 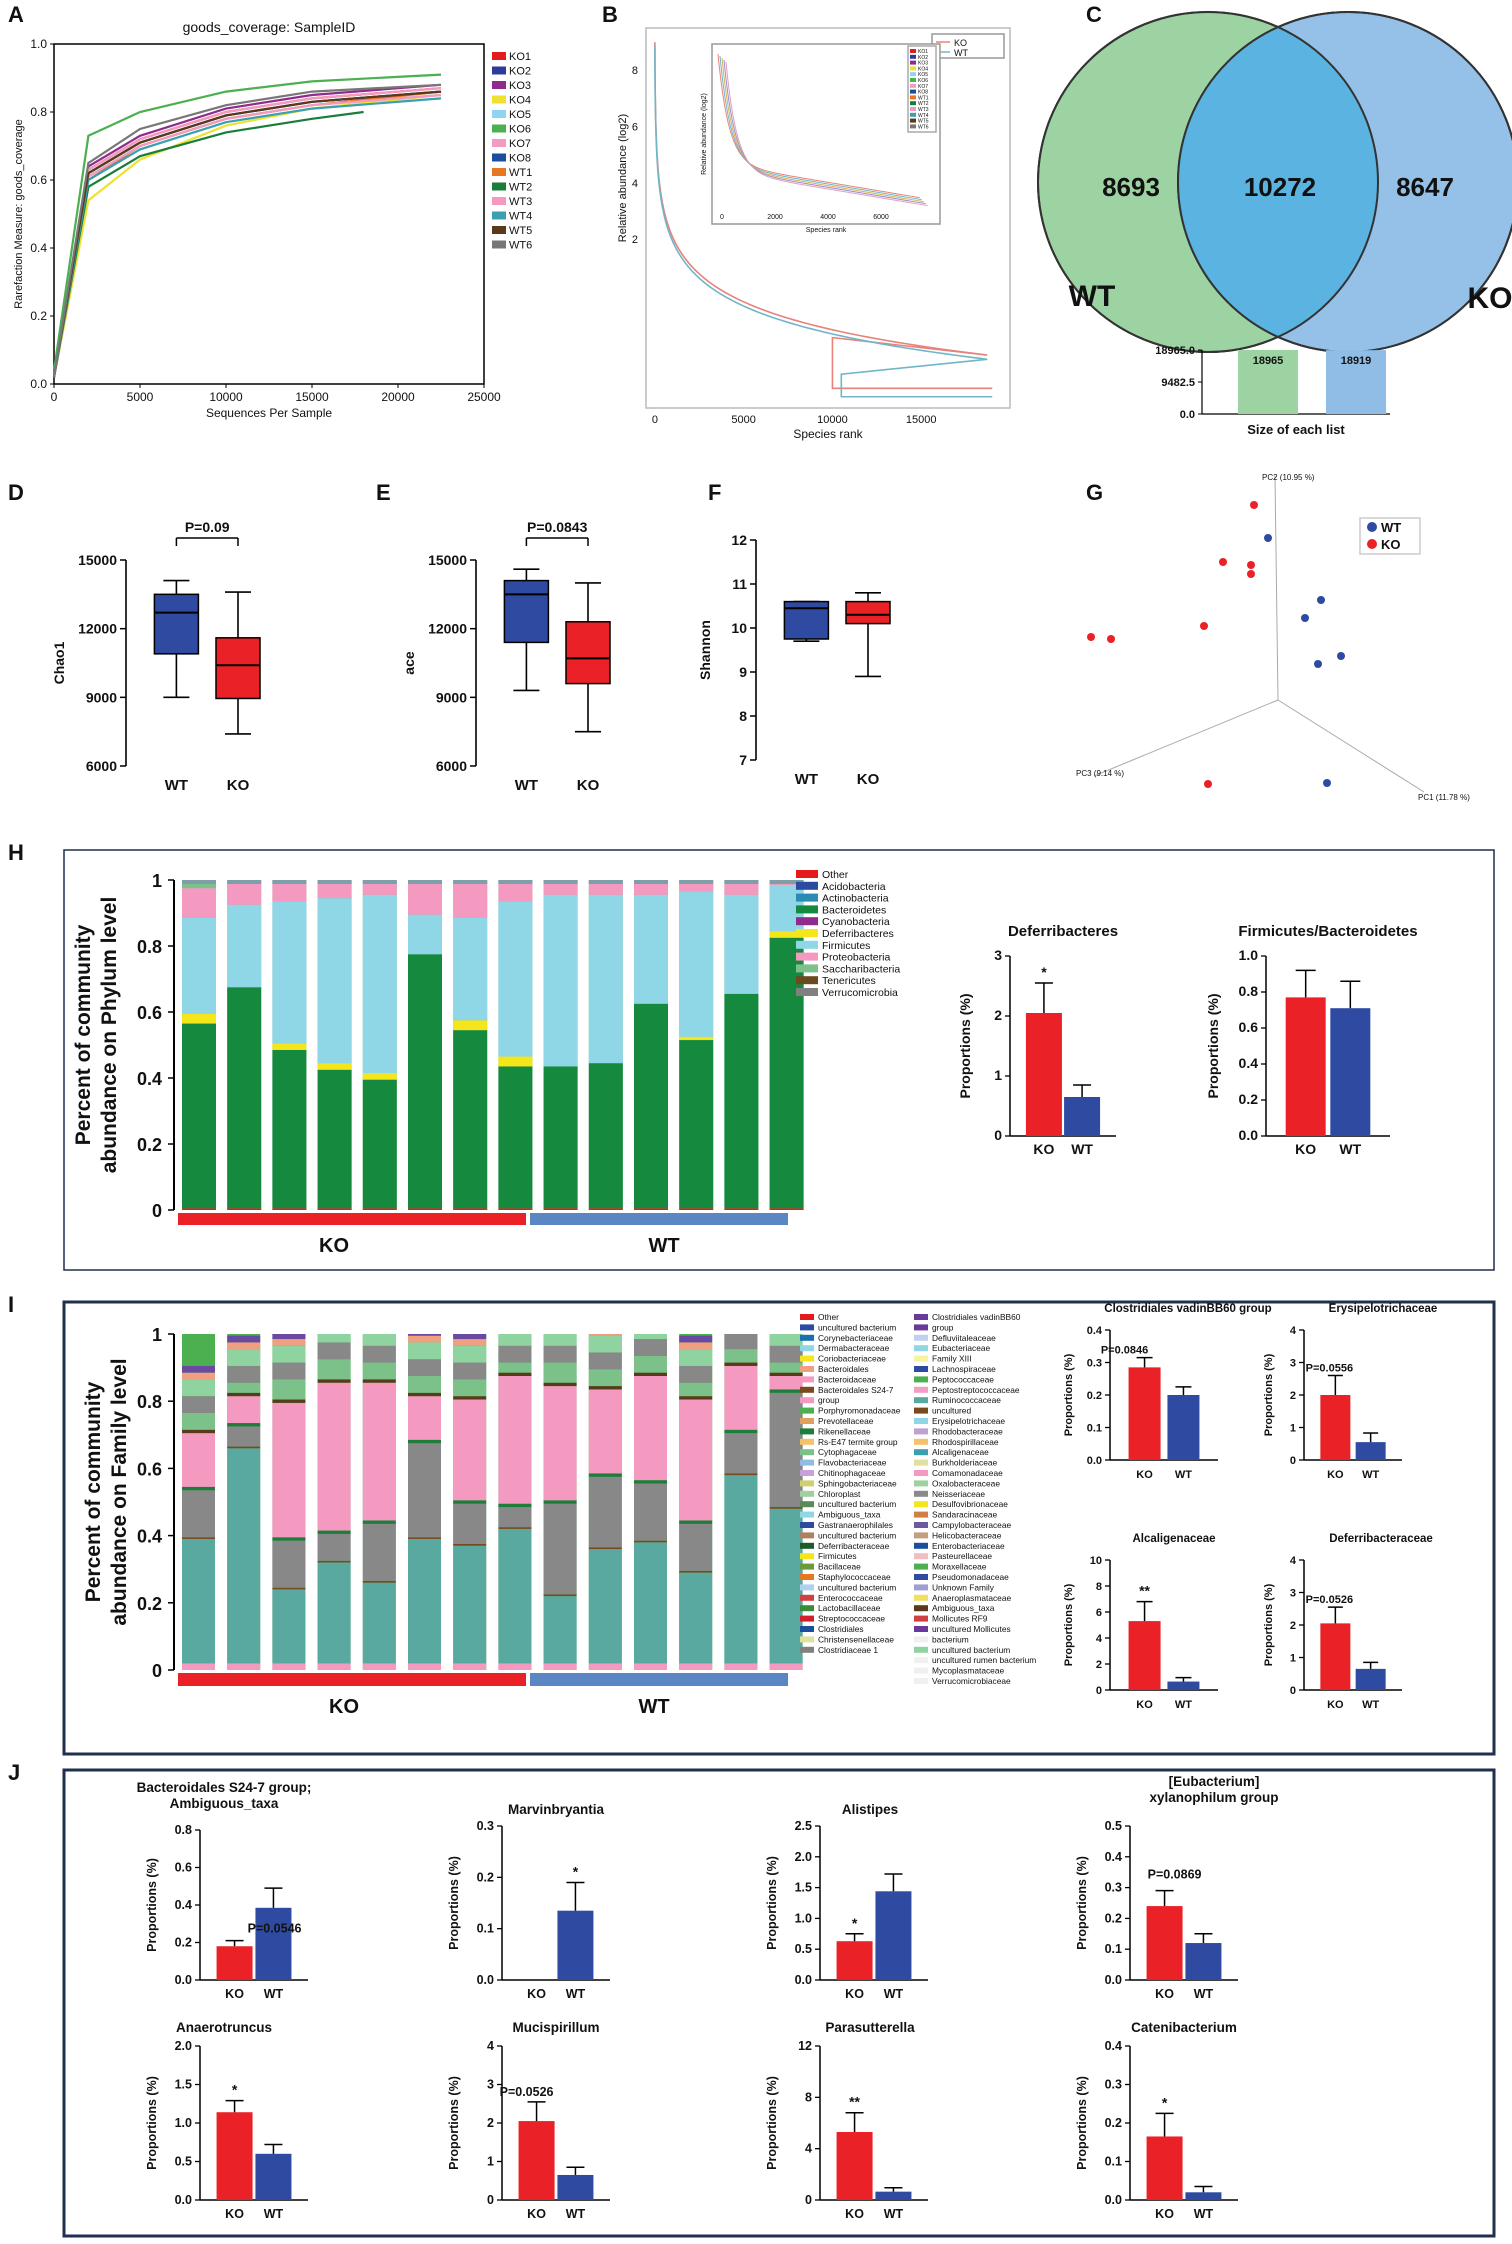 I want to click on legend-label: bacterium, so click(x=950, y=1639).